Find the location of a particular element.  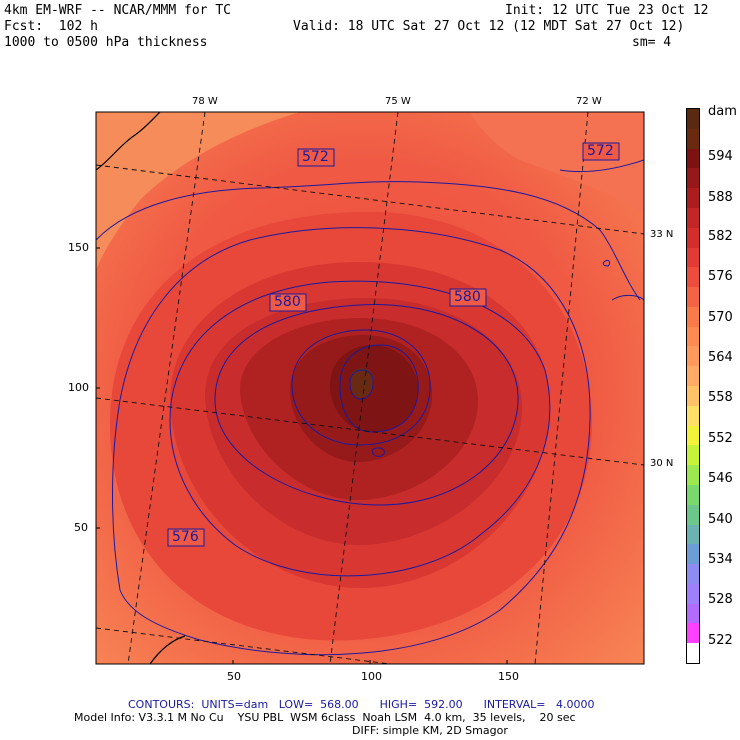

lat-label-33n: 33 N is located at coordinates (662, 234).